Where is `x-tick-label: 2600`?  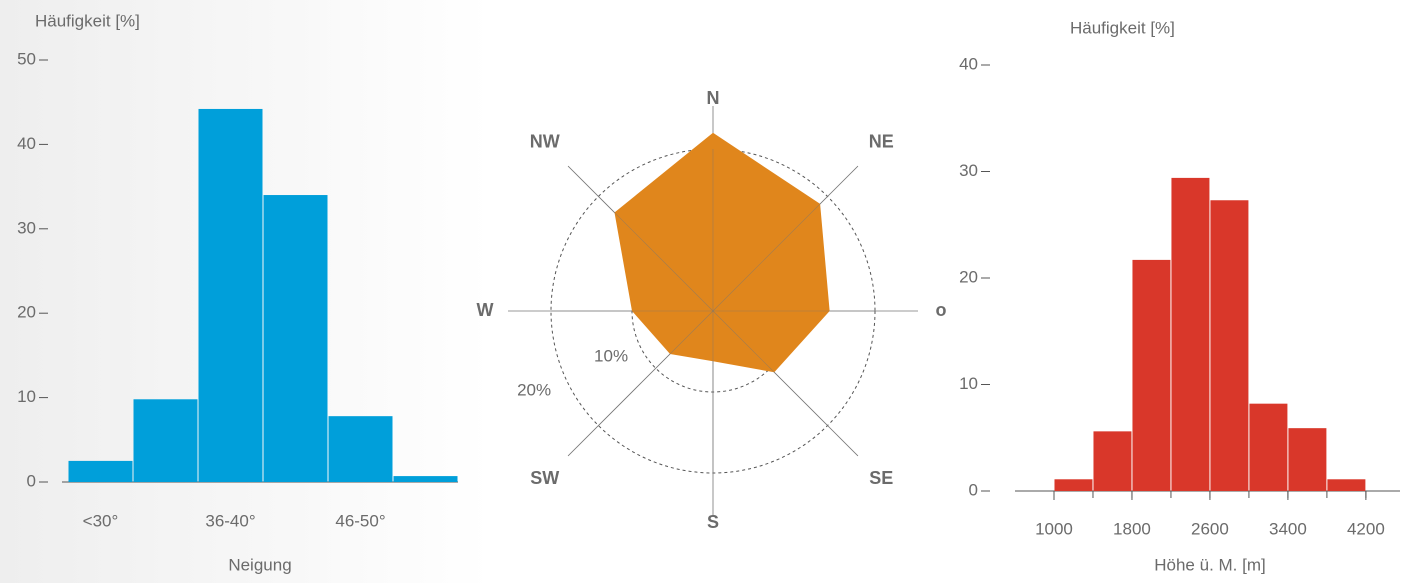
x-tick-label: 2600 is located at coordinates (1210, 528).